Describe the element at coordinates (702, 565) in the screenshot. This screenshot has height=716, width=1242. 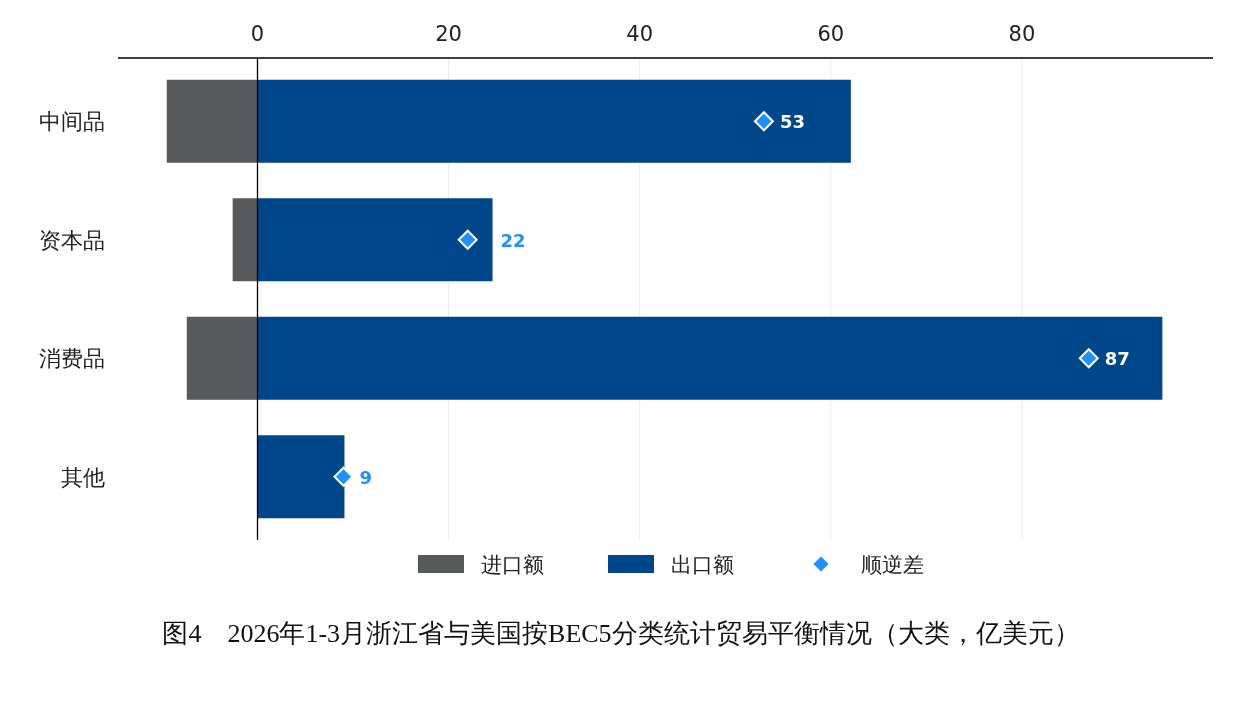
I see `legend-label: 出口额` at that location.